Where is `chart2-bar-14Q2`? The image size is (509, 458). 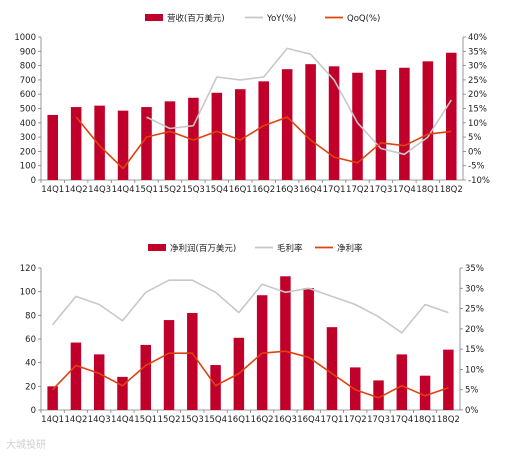 chart2-bar-14Q2 is located at coordinates (76, 376).